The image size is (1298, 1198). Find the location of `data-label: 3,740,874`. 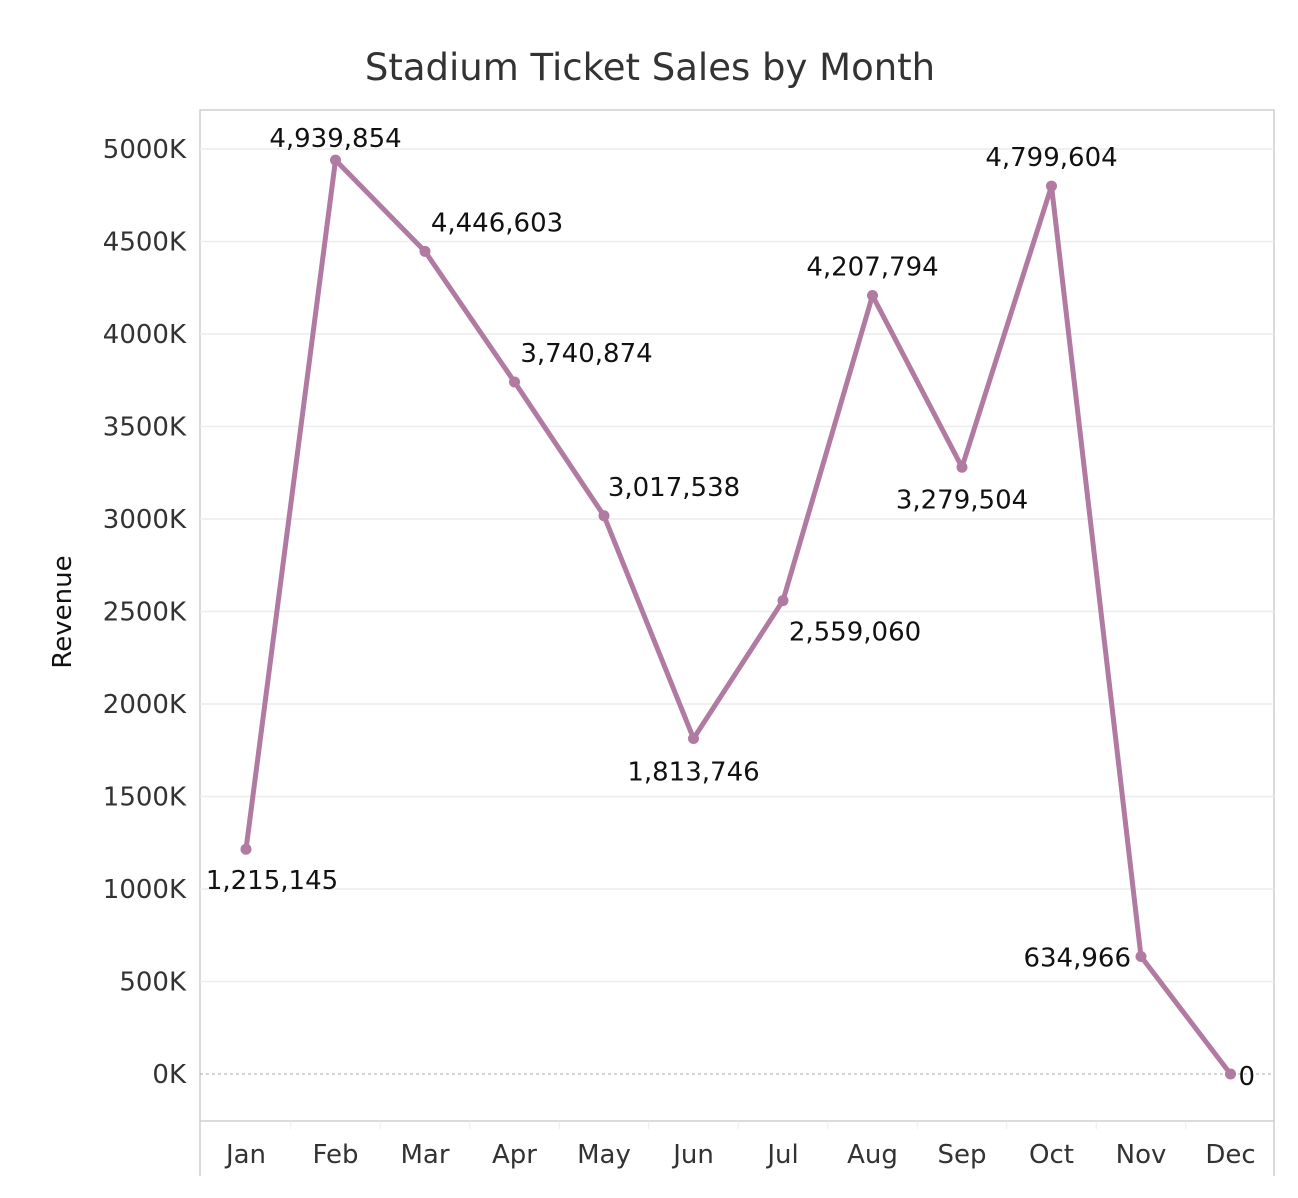

data-label: 3,740,874 is located at coordinates (586, 354).